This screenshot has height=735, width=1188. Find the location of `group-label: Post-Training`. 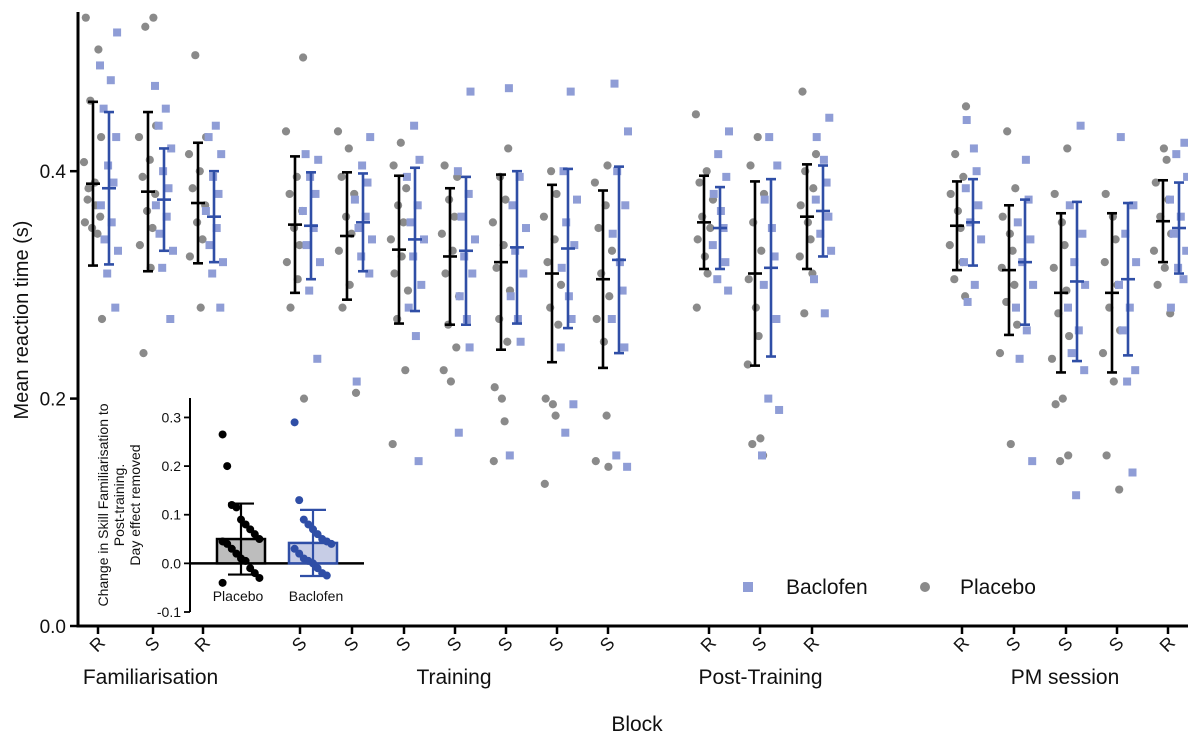

group-label: Post-Training is located at coordinates (760, 677).